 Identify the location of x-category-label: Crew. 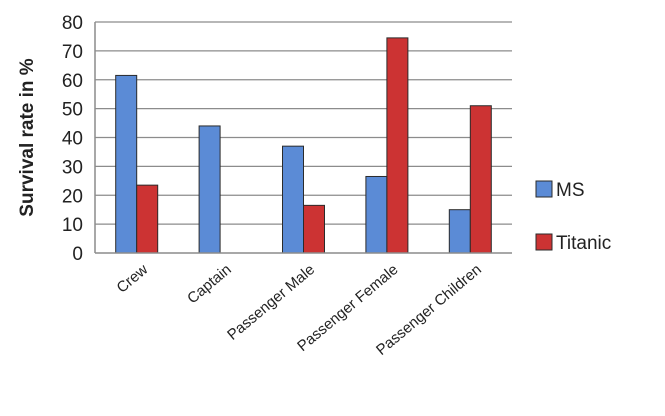
(133, 279).